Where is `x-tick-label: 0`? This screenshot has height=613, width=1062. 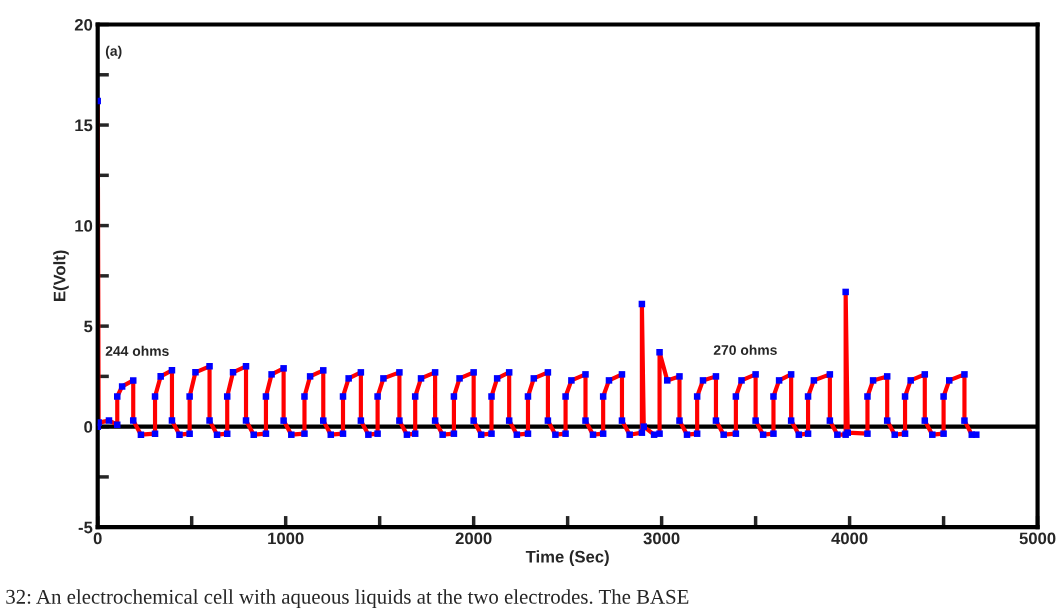 x-tick-label: 0 is located at coordinates (97, 538).